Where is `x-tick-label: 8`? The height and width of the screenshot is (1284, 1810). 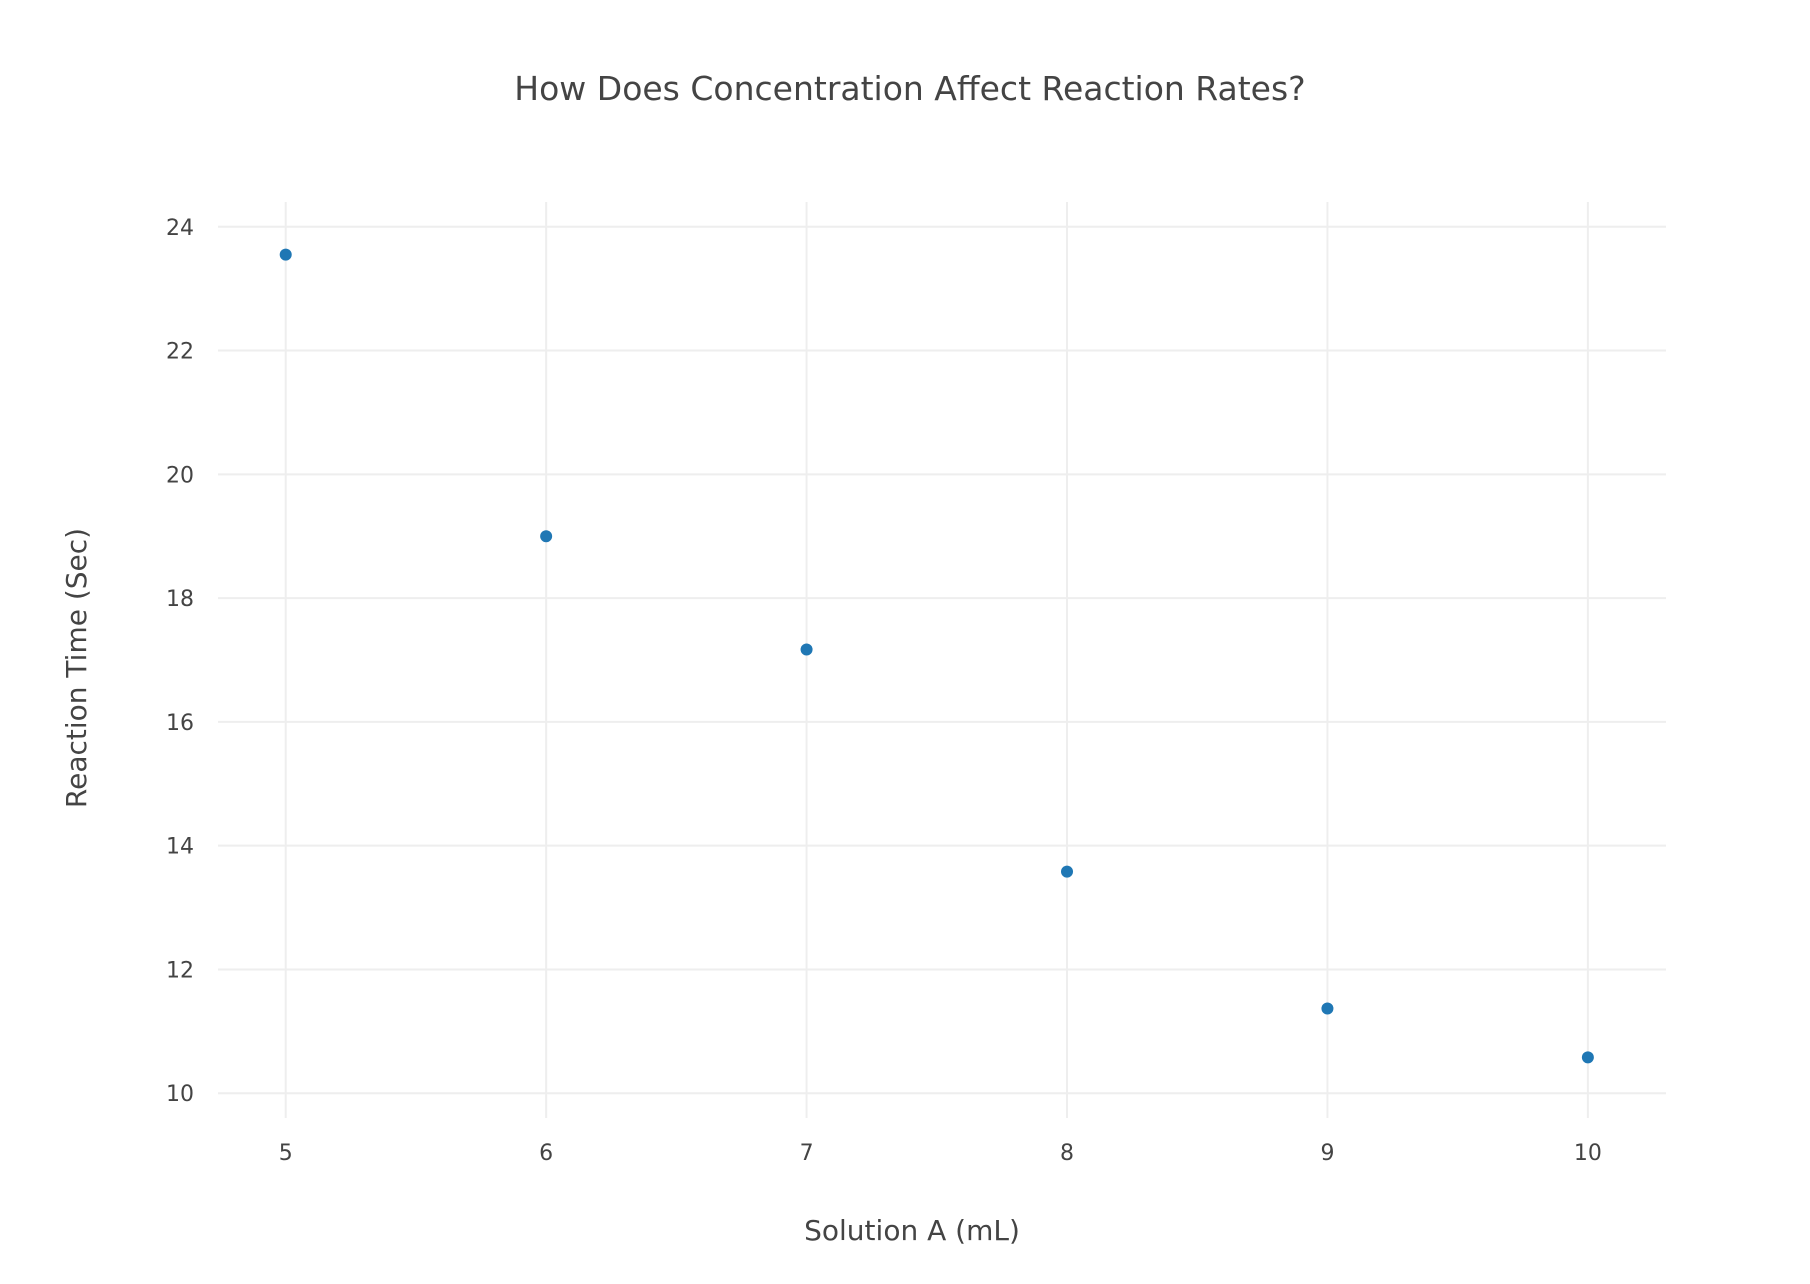 x-tick-label: 8 is located at coordinates (1067, 1153).